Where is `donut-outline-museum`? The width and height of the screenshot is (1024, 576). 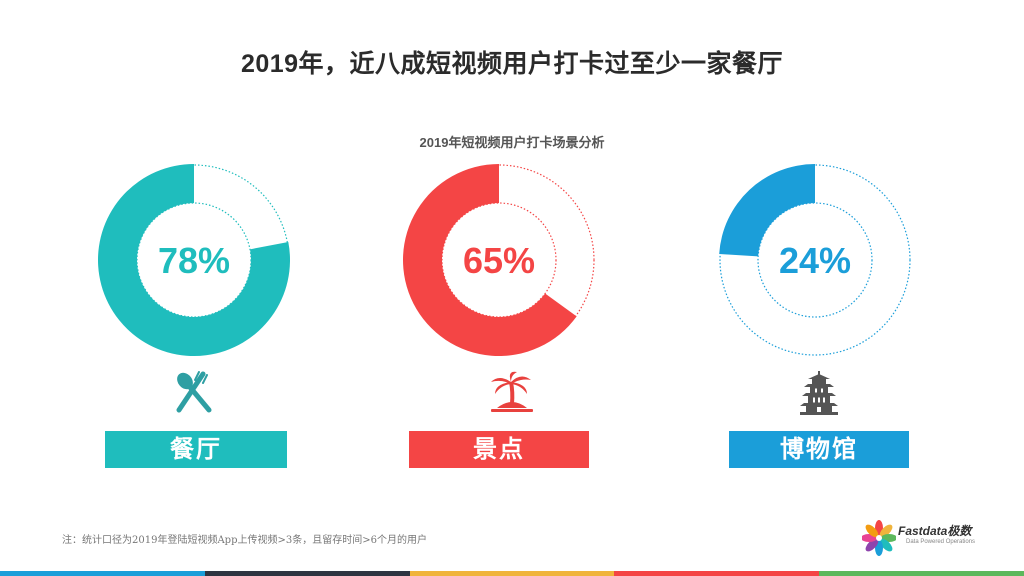
donut-outline-museum is located at coordinates (815, 260).